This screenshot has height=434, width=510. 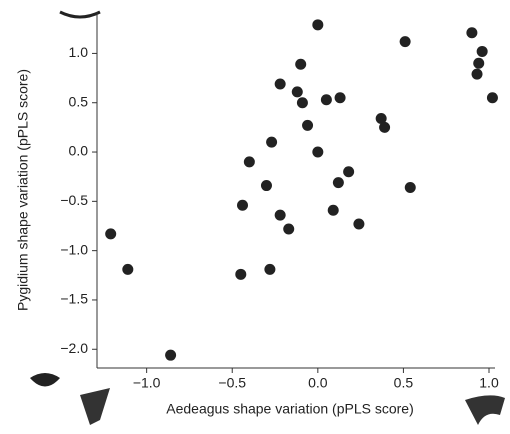 I want to click on icon-aedeagus-left, so click(x=95, y=406).